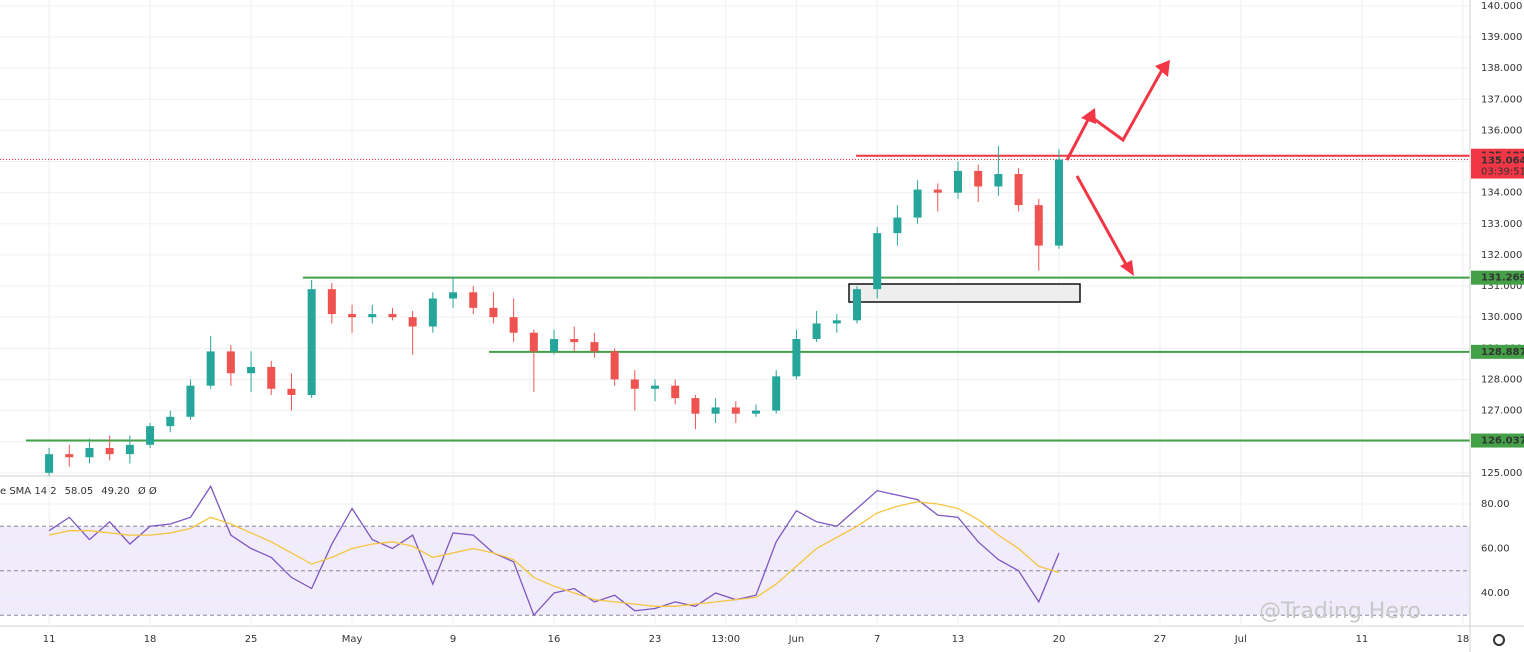  Describe the element at coordinates (1502, 161) in the screenshot. I see `last-price-label: 135.064` at that location.